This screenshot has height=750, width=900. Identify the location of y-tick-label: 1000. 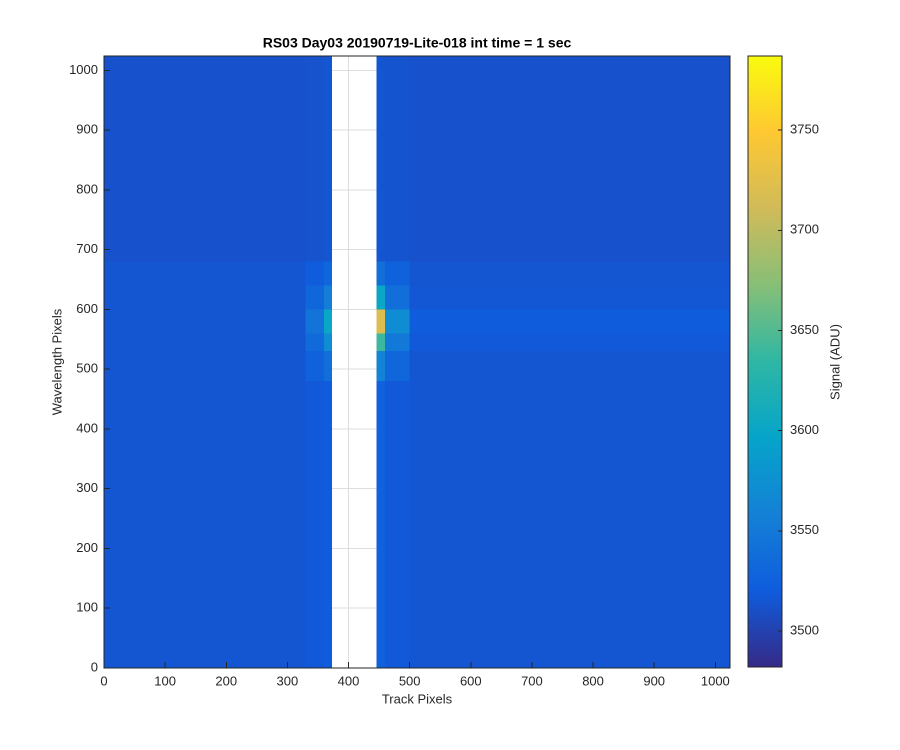
(83, 69).